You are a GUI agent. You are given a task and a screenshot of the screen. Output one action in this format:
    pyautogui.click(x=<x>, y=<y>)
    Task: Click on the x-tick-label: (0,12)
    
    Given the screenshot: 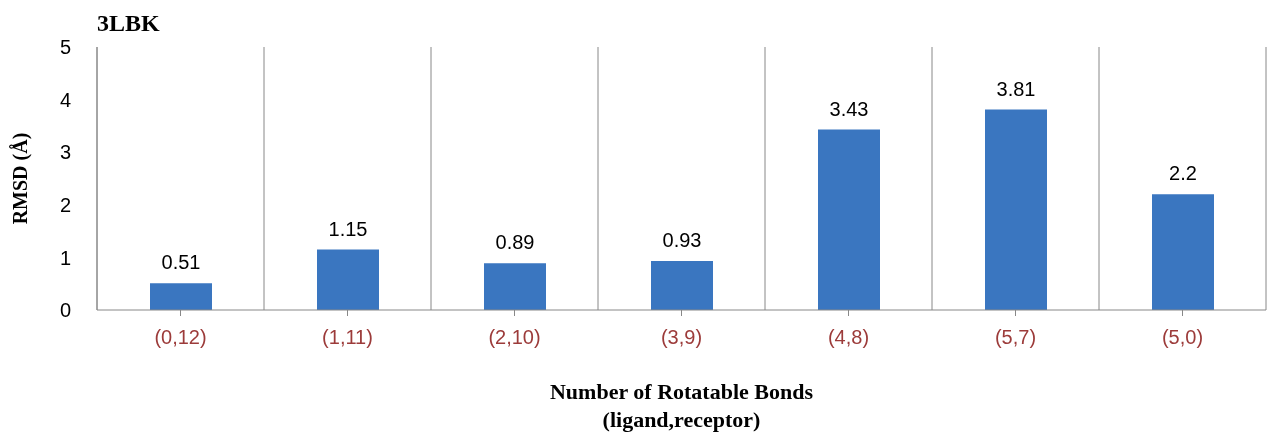 What is the action you would take?
    pyautogui.click(x=180, y=337)
    